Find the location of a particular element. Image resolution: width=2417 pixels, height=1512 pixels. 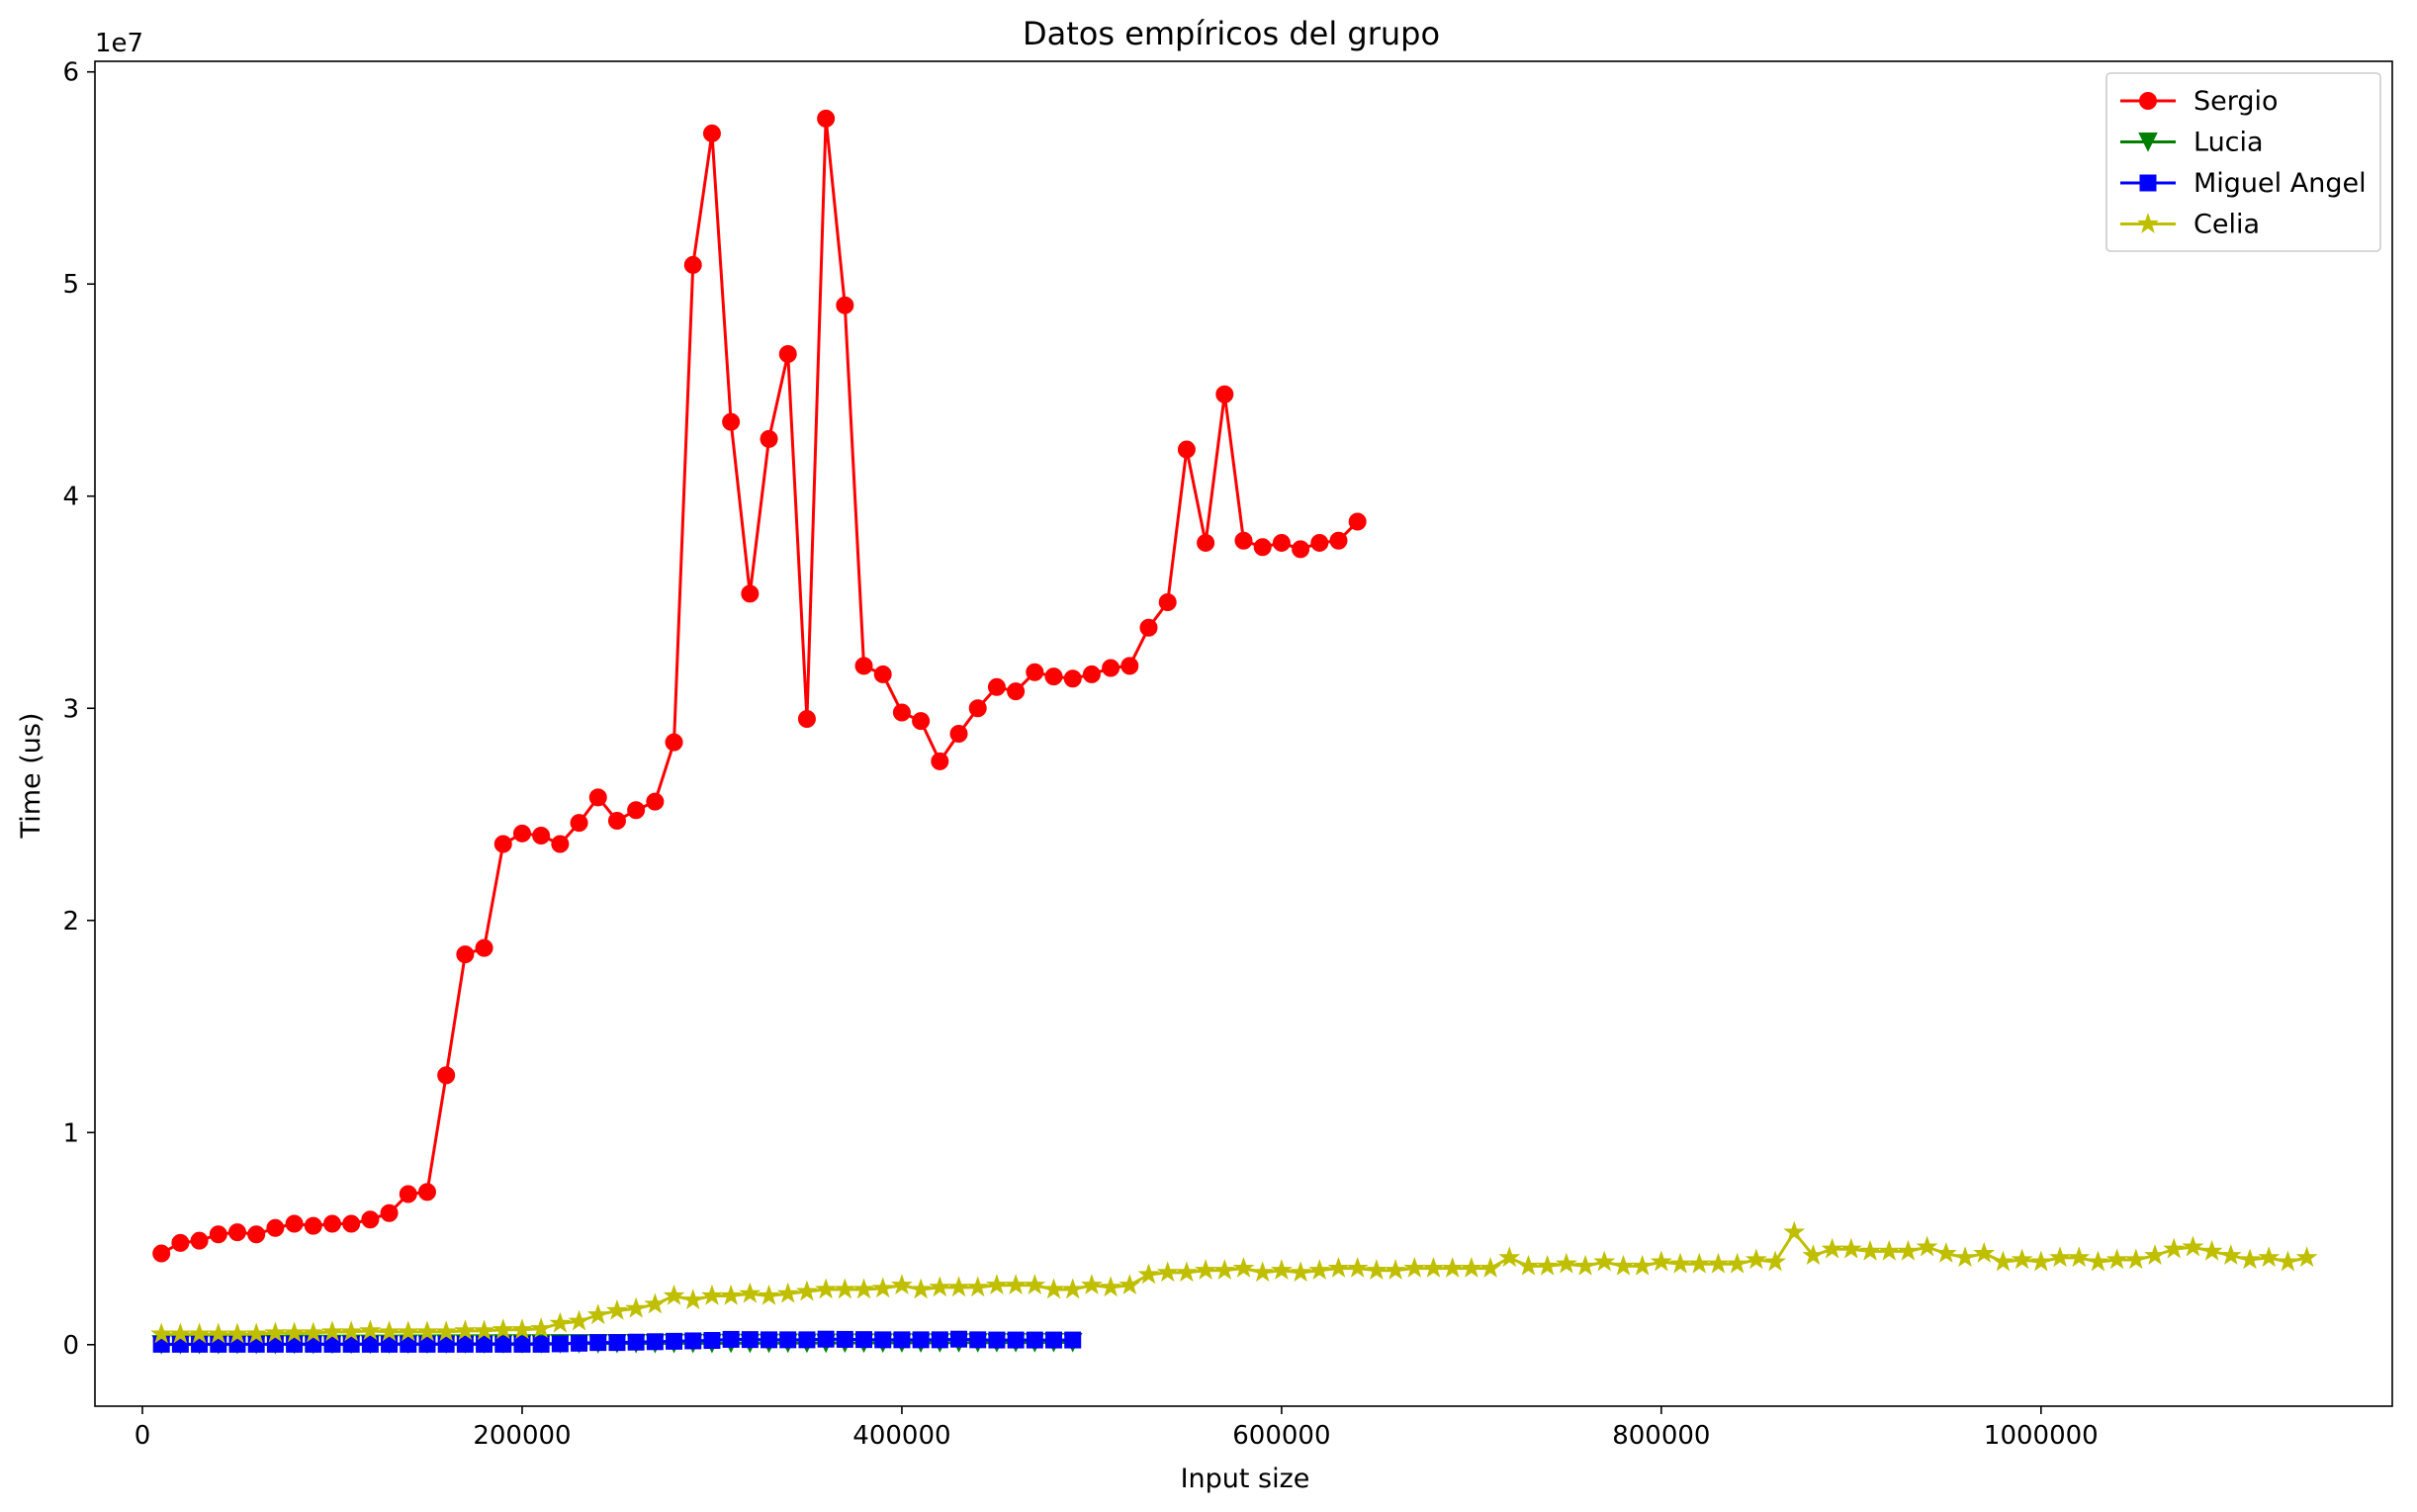

y-tick-label: 3 is located at coordinates (70, 709).